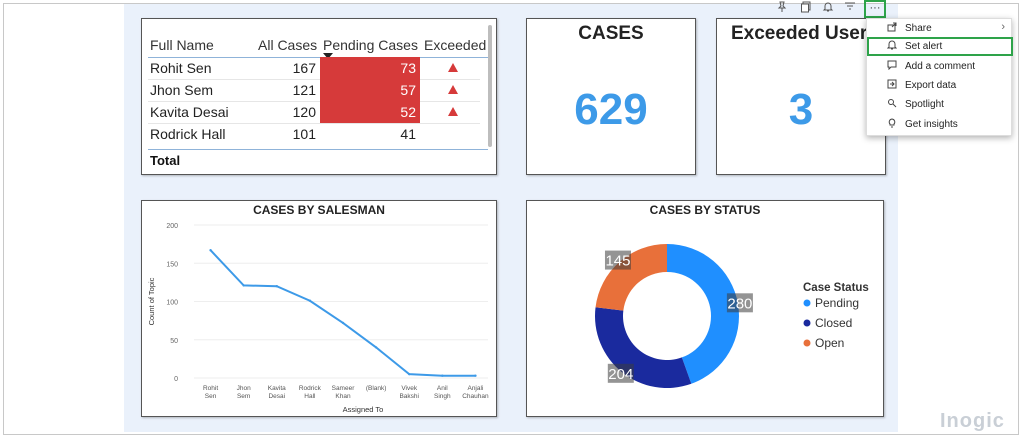  Describe the element at coordinates (611, 109) in the screenshot. I see `kpi-value: 629` at that location.